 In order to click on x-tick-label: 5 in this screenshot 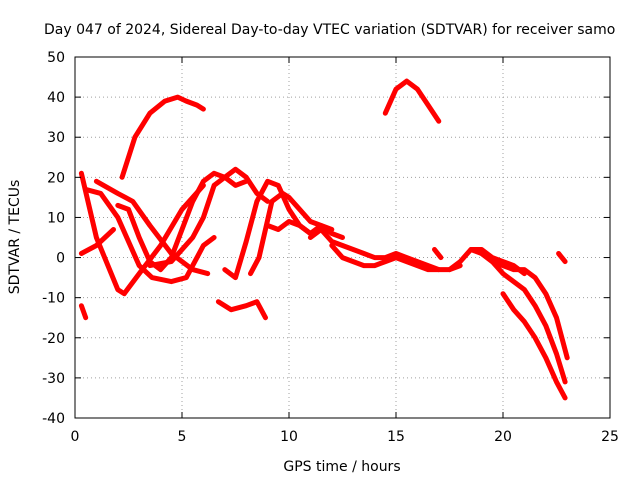, I will do `click(182, 437)`.